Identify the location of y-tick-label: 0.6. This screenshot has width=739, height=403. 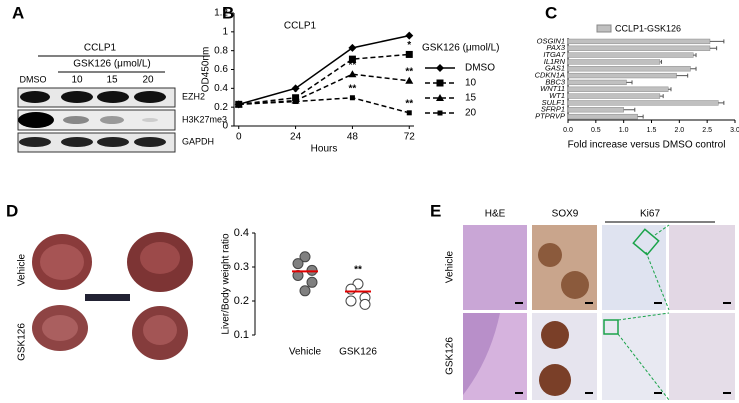
(221, 69).